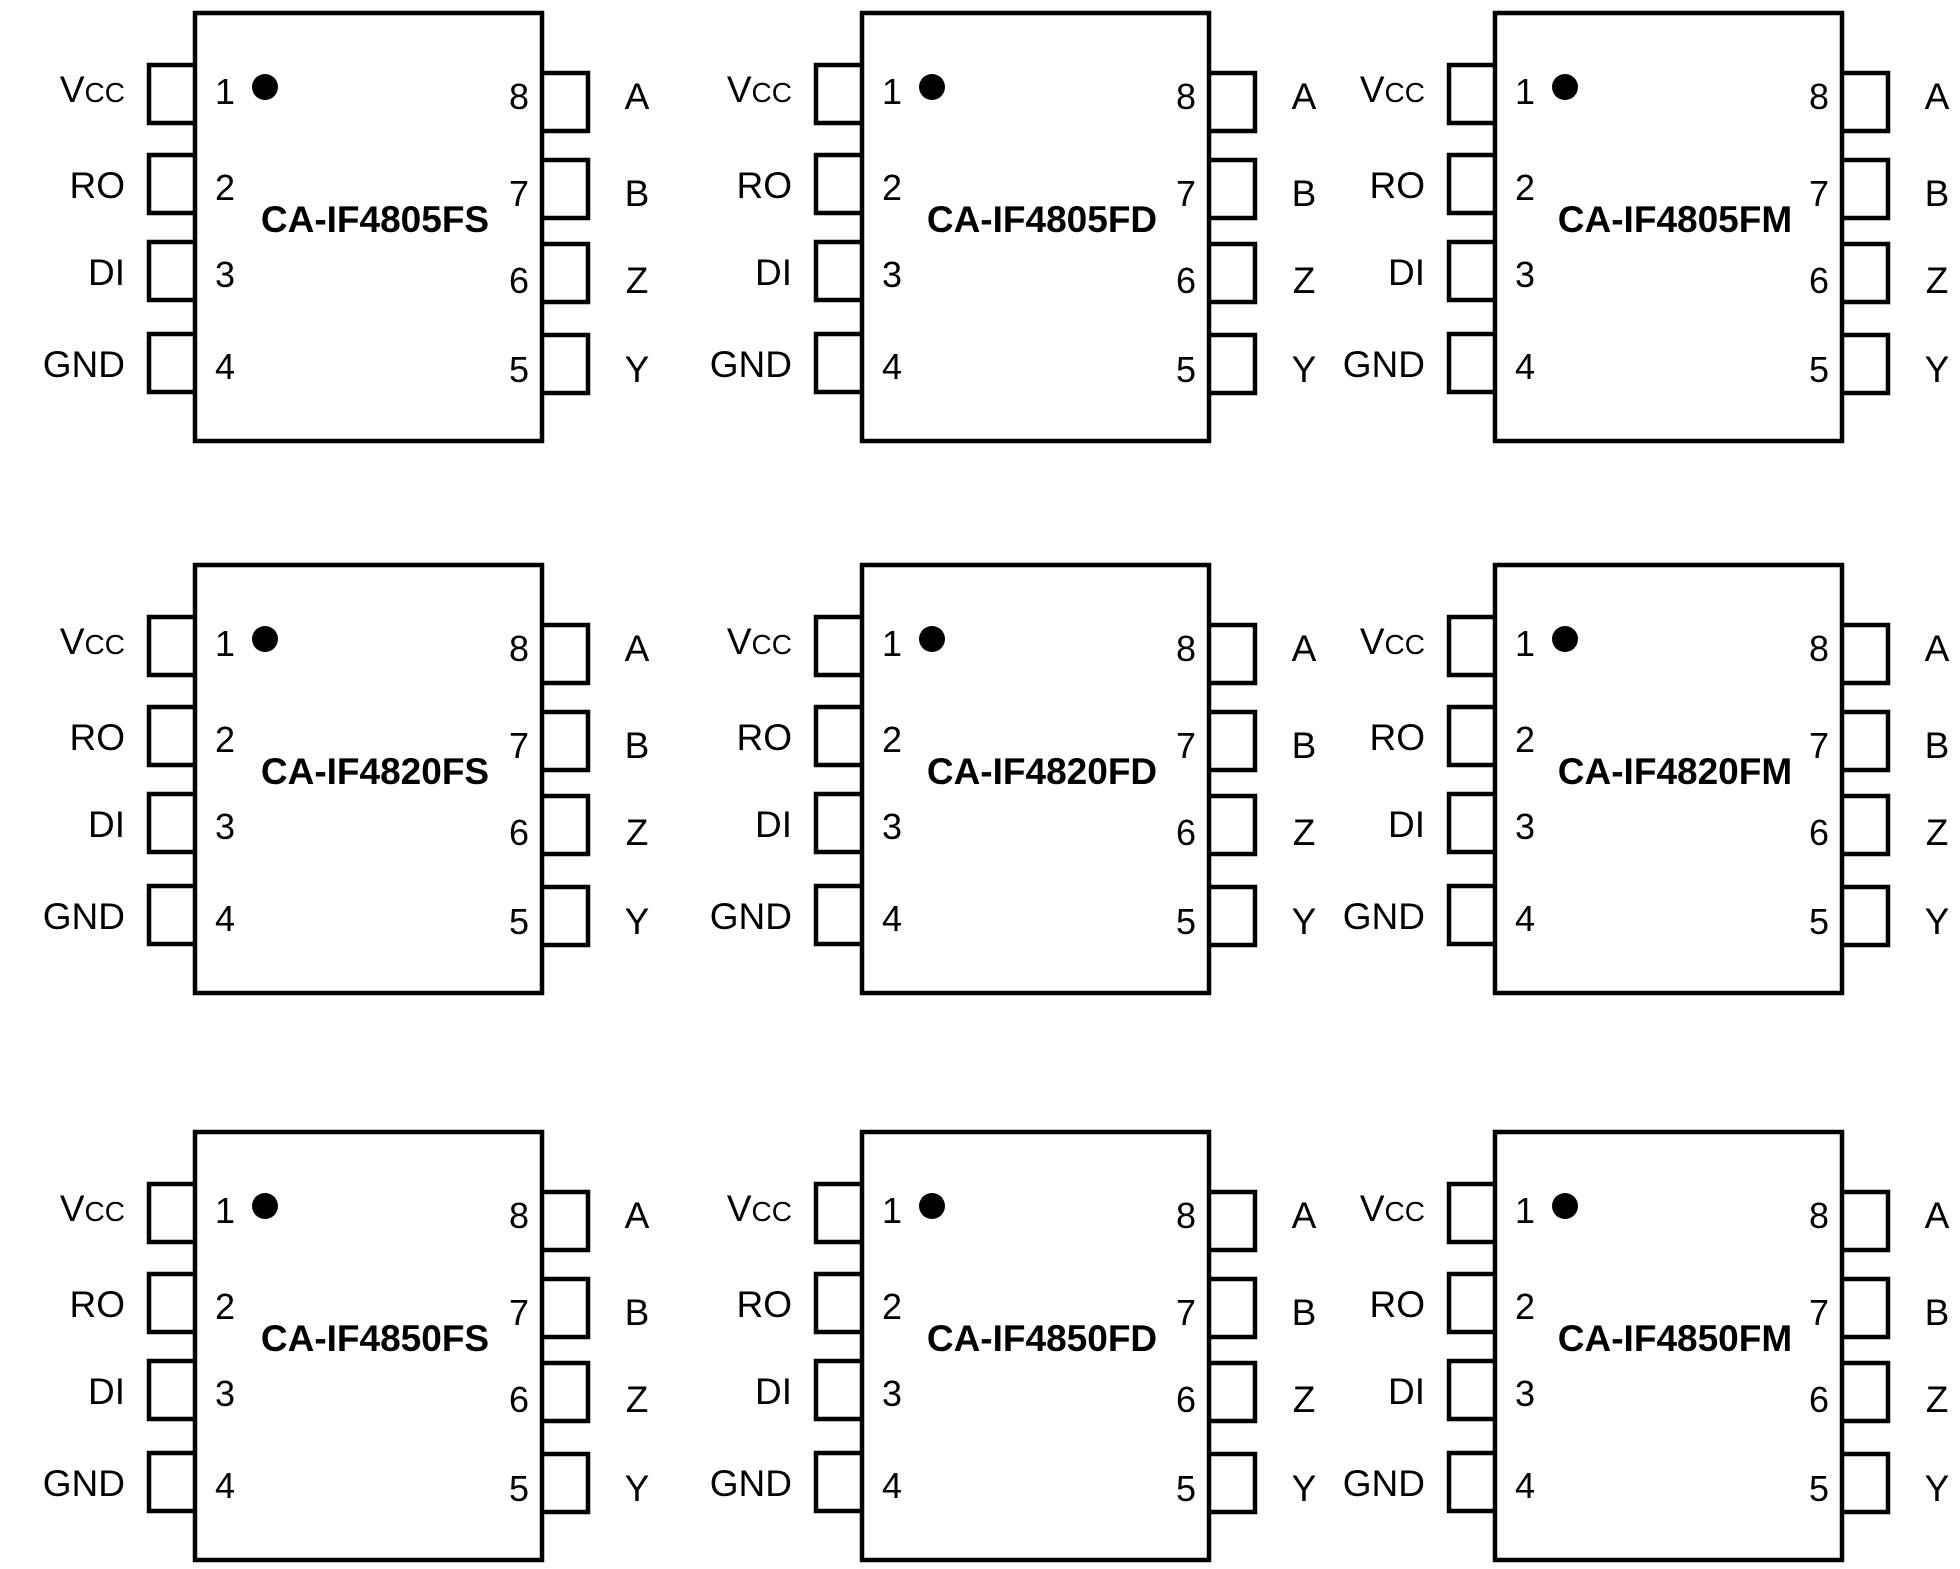 The image size is (1960, 1569). What do you see at coordinates (765, 1304) in the screenshot?
I see `pin-signal-label: RO` at bounding box center [765, 1304].